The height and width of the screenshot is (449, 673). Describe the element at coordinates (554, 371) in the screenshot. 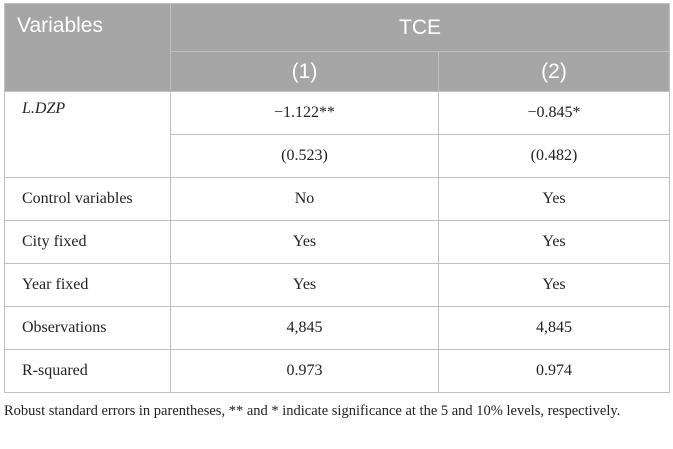

I see `value-cell: 0.974` at that location.